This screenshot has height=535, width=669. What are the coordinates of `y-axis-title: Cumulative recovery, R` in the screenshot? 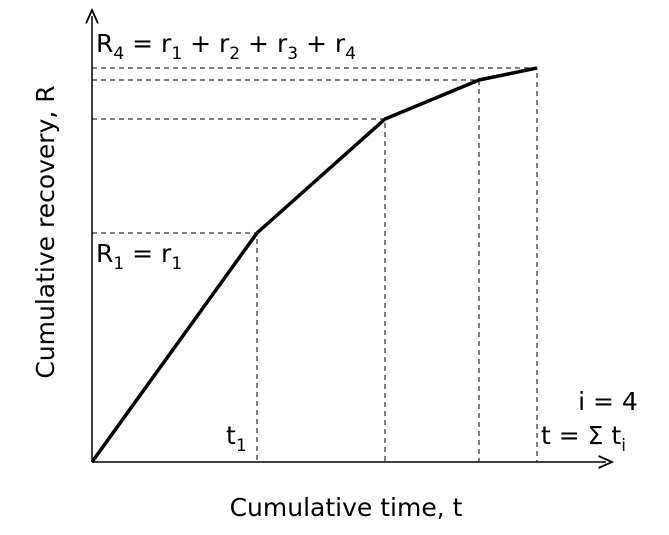 It's located at (45, 231).